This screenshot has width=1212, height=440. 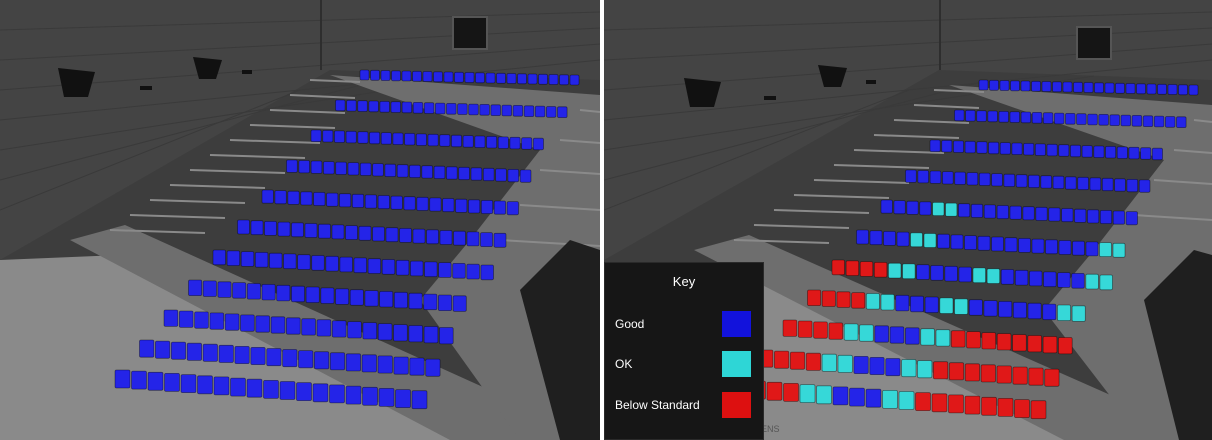 I want to click on projector-window, so click(x=470, y=33).